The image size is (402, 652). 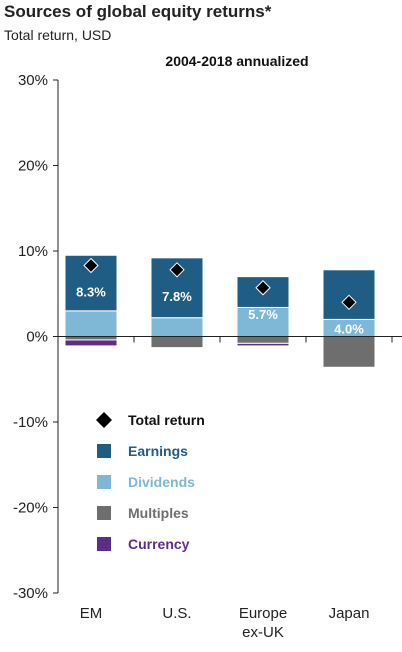 What do you see at coordinates (58, 35) in the screenshot?
I see `chart-subtitle: Total return, USD` at bounding box center [58, 35].